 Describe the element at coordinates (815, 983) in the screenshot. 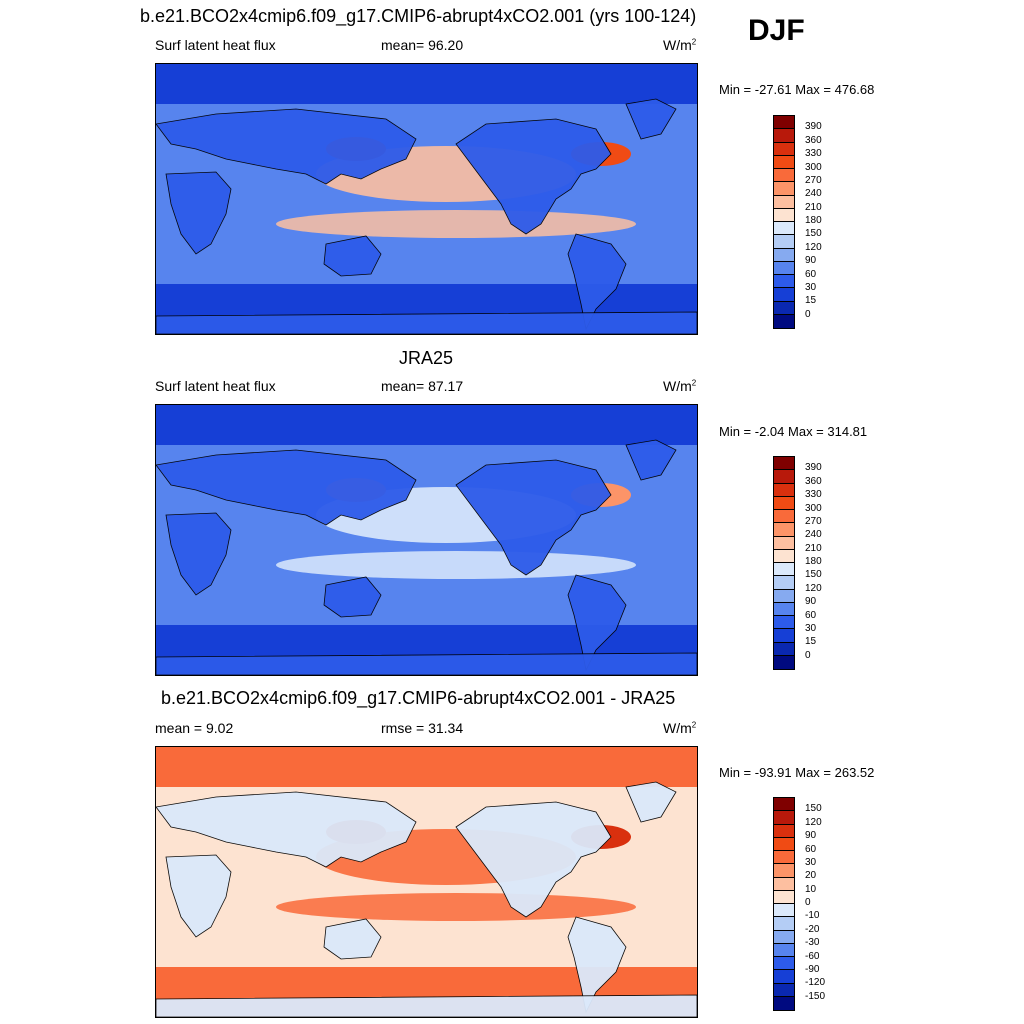

I see `colorbar-tick-label: -120` at that location.